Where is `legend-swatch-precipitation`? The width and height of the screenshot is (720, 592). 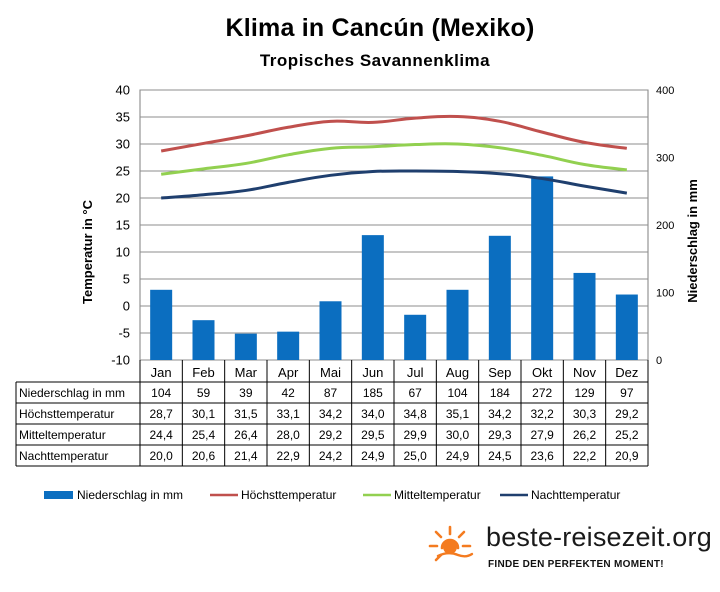 legend-swatch-precipitation is located at coordinates (58, 495).